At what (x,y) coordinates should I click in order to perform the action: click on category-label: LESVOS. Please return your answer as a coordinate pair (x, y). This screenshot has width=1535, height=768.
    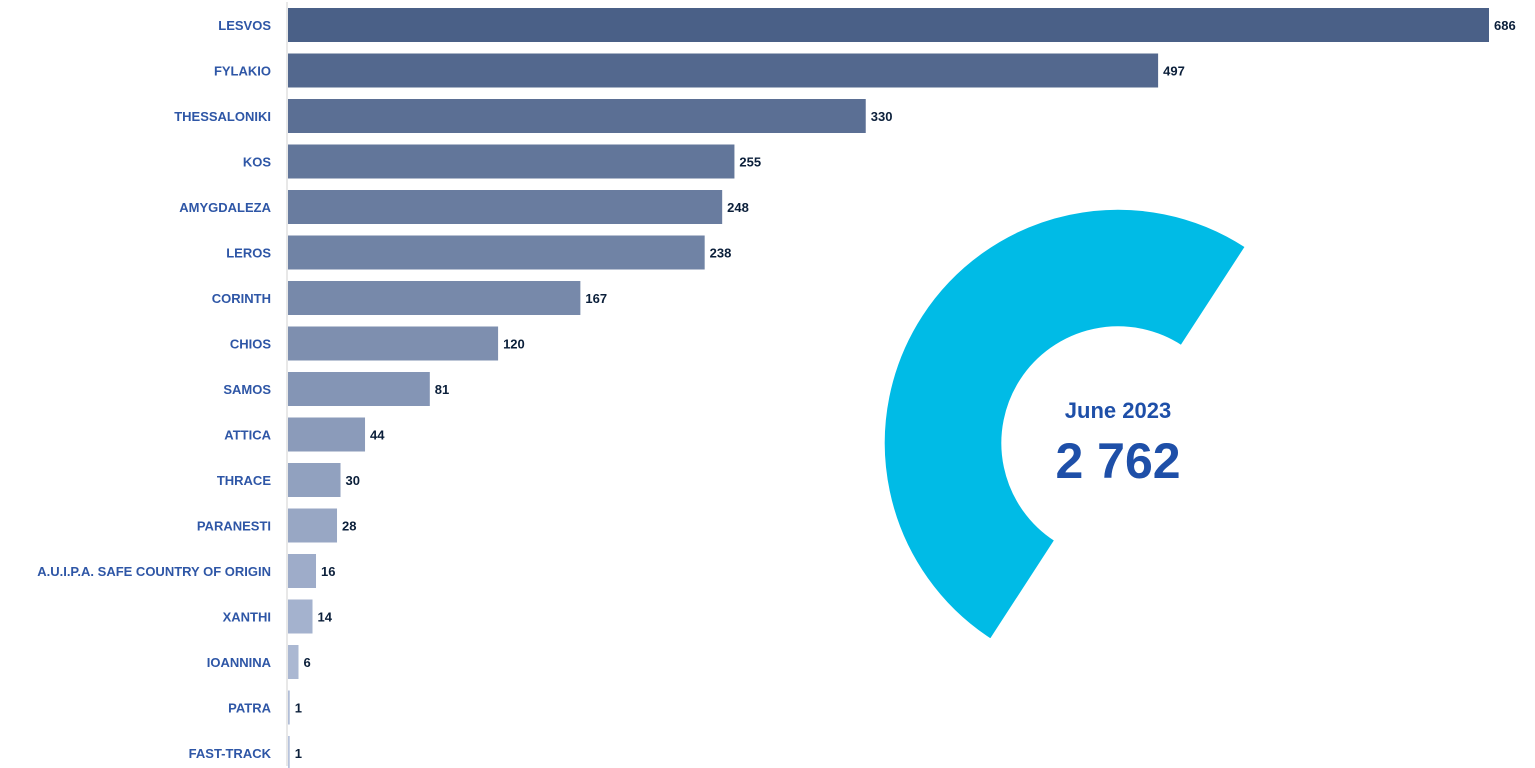
    Looking at the image, I should click on (244, 25).